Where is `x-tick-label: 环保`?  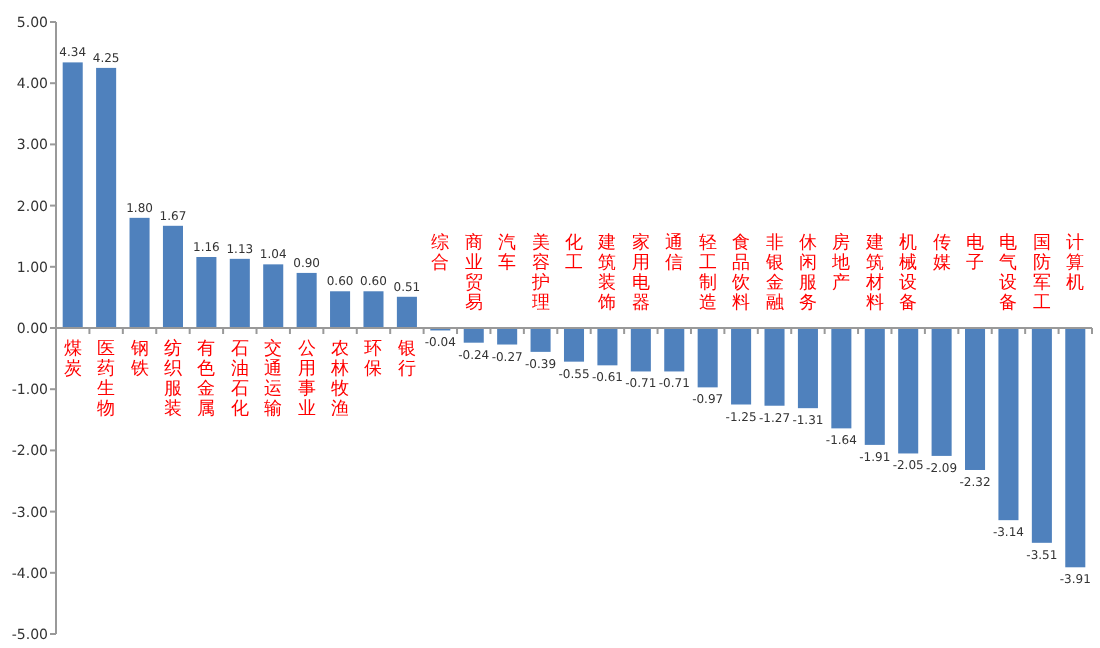 x-tick-label: 环保 is located at coordinates (373, 360).